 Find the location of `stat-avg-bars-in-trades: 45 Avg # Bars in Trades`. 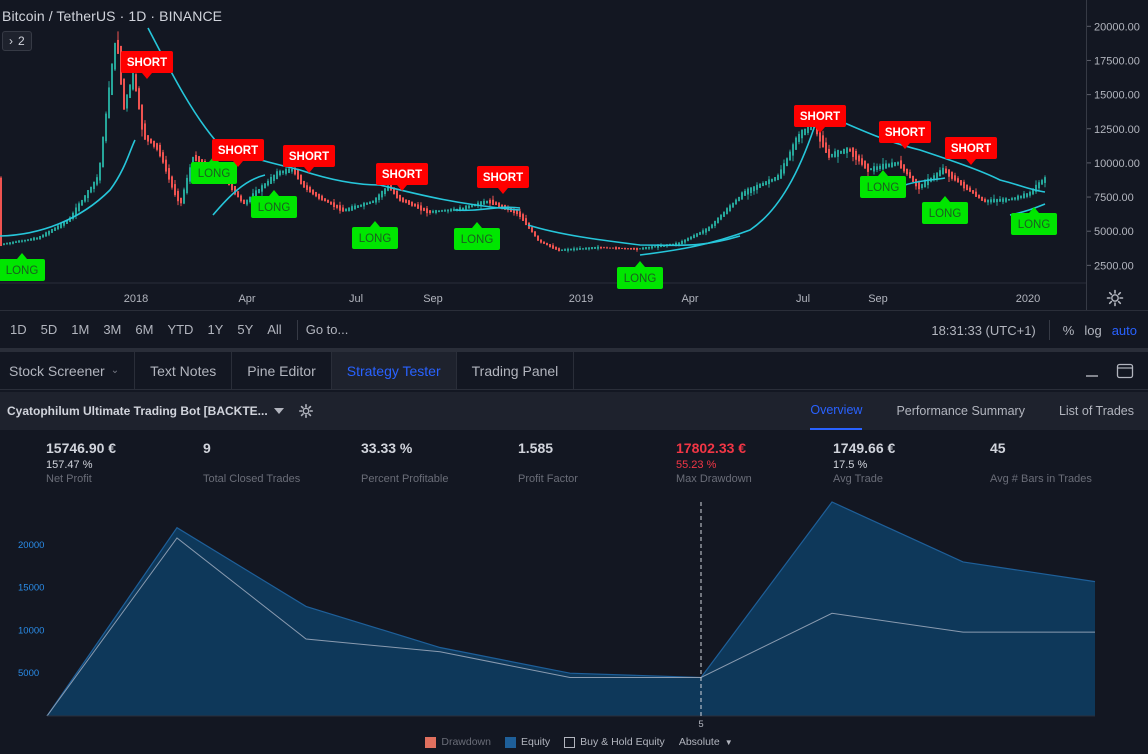

stat-avg-bars-in-trades: 45 Avg # Bars in Trades is located at coordinates (1041, 462).